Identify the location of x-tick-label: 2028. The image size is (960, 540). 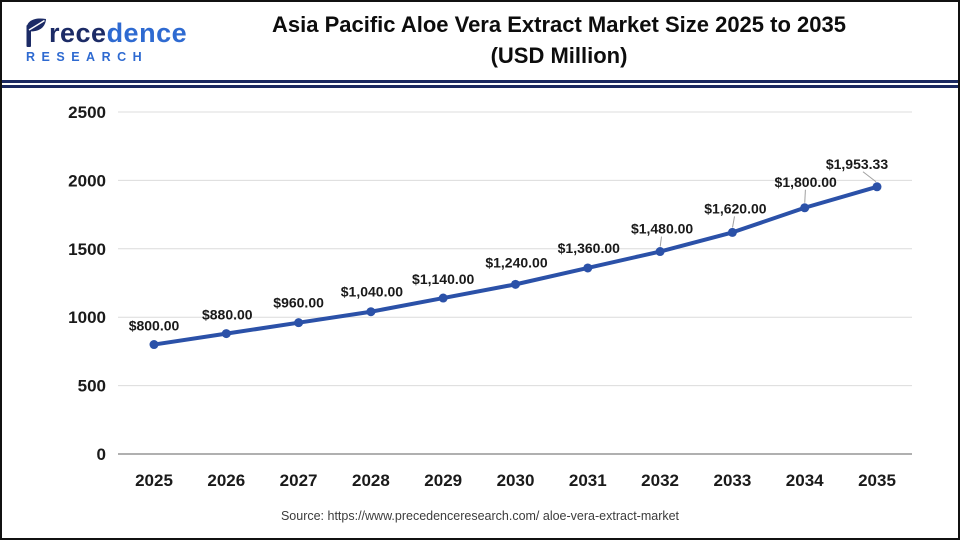
(371, 480).